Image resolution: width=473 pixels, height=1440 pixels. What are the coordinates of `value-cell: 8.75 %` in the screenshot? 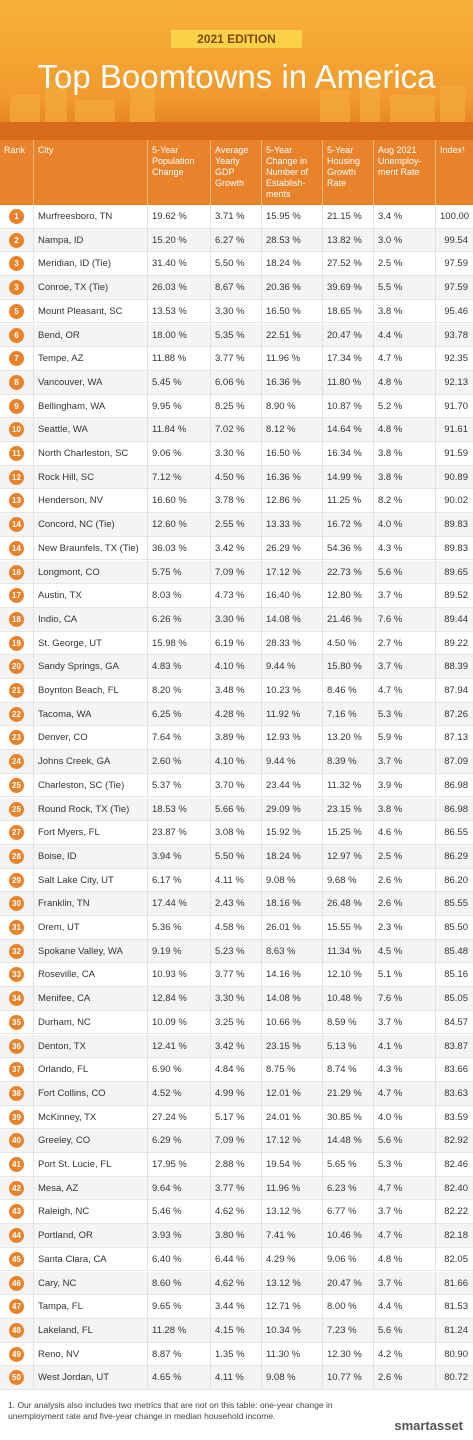 It's located at (291, 1069).